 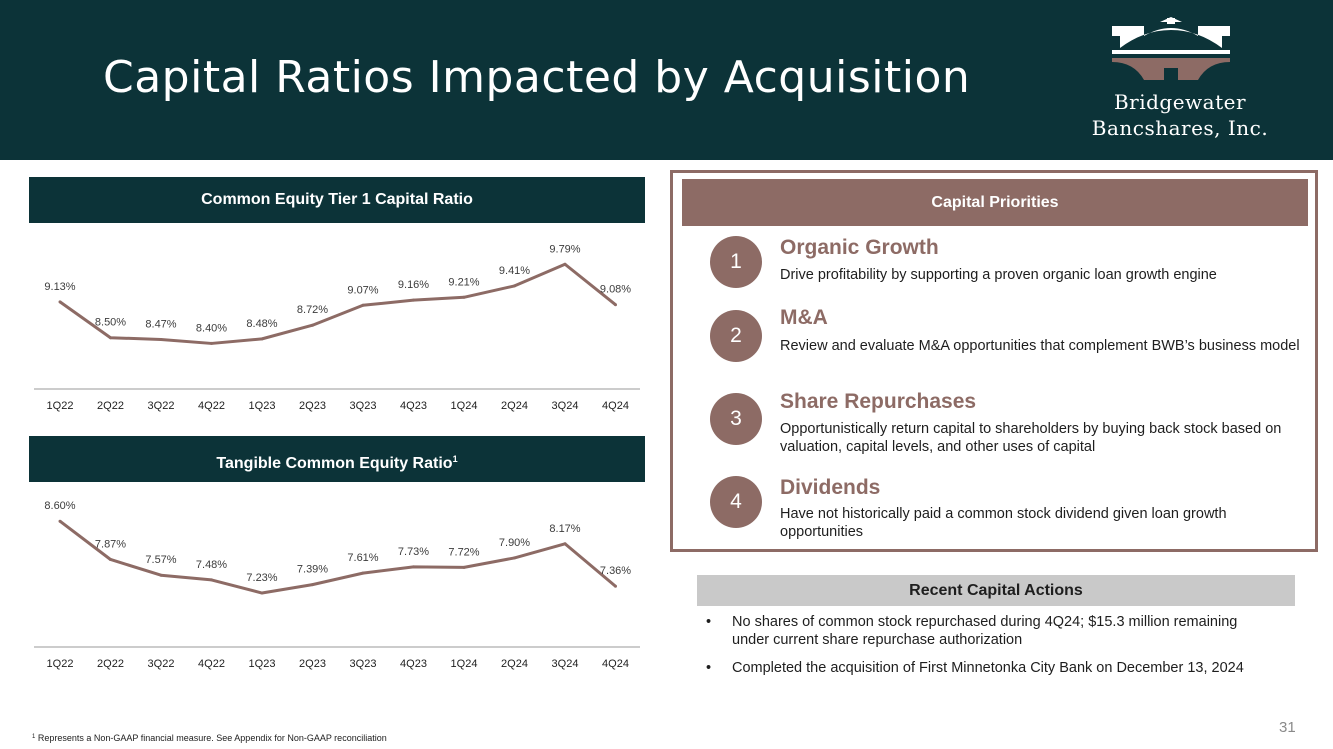 I want to click on cet1-chart-title: Common Equity Tier 1 Capital Ratio, so click(x=337, y=199).